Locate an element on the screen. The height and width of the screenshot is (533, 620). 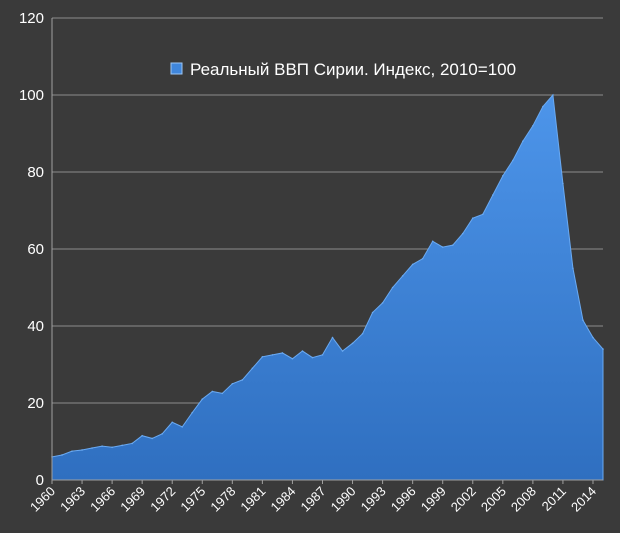
x-tick-label: 2011 is located at coordinates (554, 499).